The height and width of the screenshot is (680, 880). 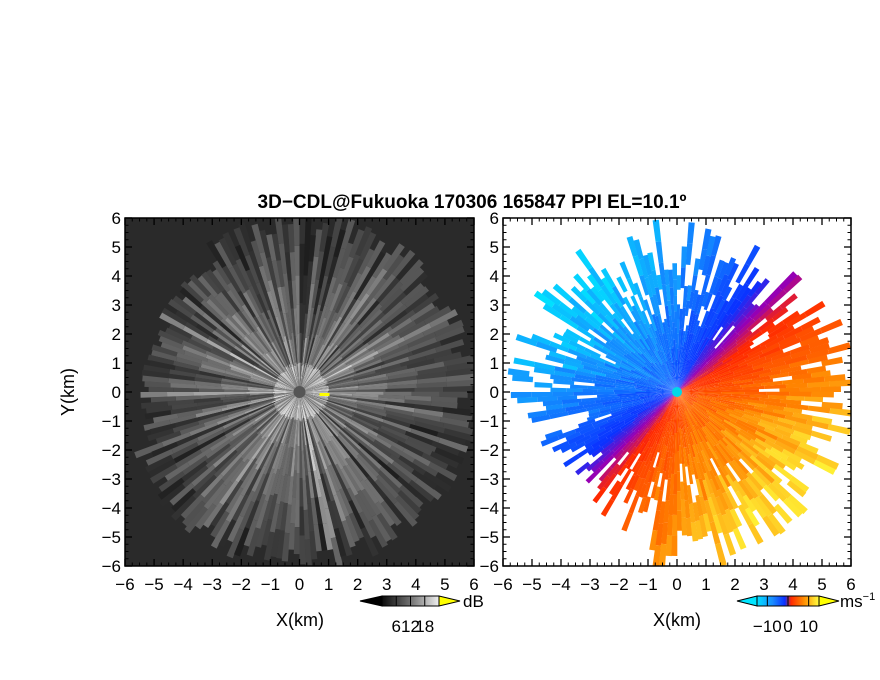 I want to click on colorbar-tick-label: 0, so click(x=787, y=626).